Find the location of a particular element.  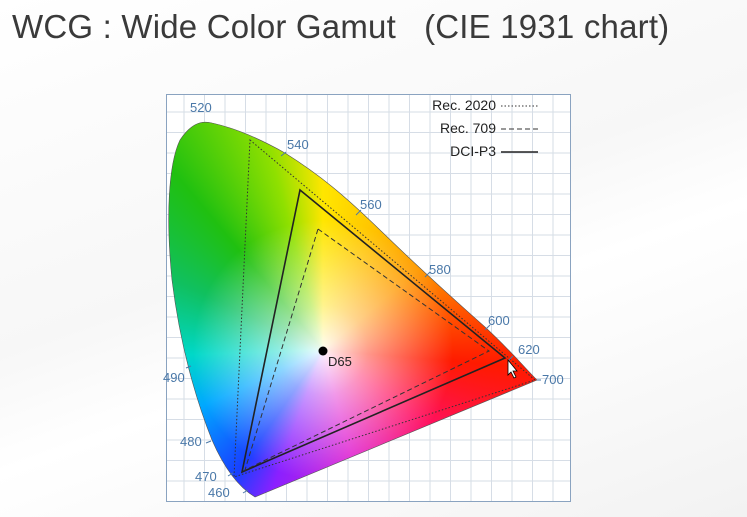

wavelength-label-460: 460 is located at coordinates (219, 492).